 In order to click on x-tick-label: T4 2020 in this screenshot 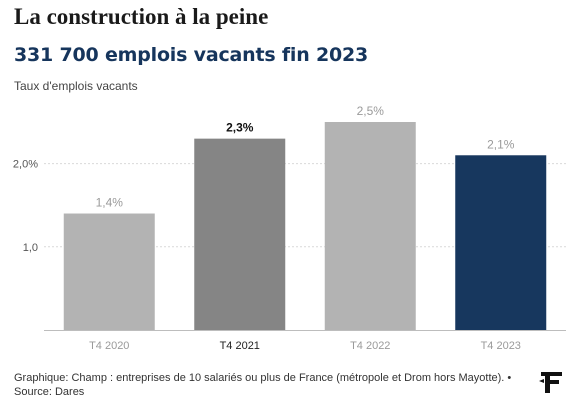, I will do `click(109, 346)`.